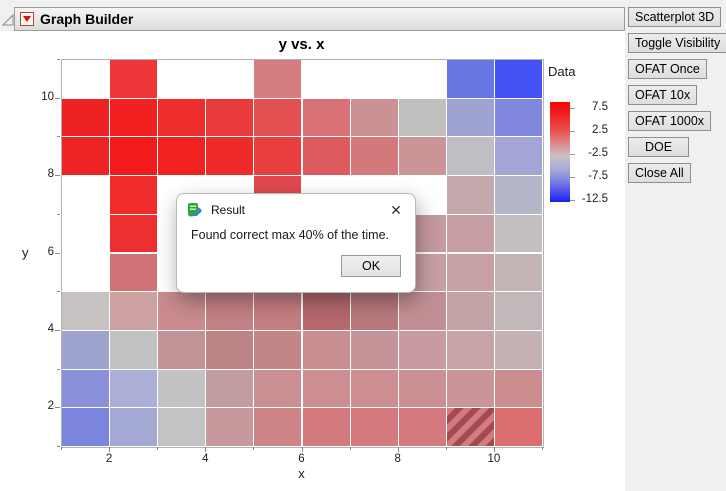 This screenshot has height=491, width=726. What do you see at coordinates (675, 17) in the screenshot?
I see `button-scatterplot-3d: Scatterplot 3D` at bounding box center [675, 17].